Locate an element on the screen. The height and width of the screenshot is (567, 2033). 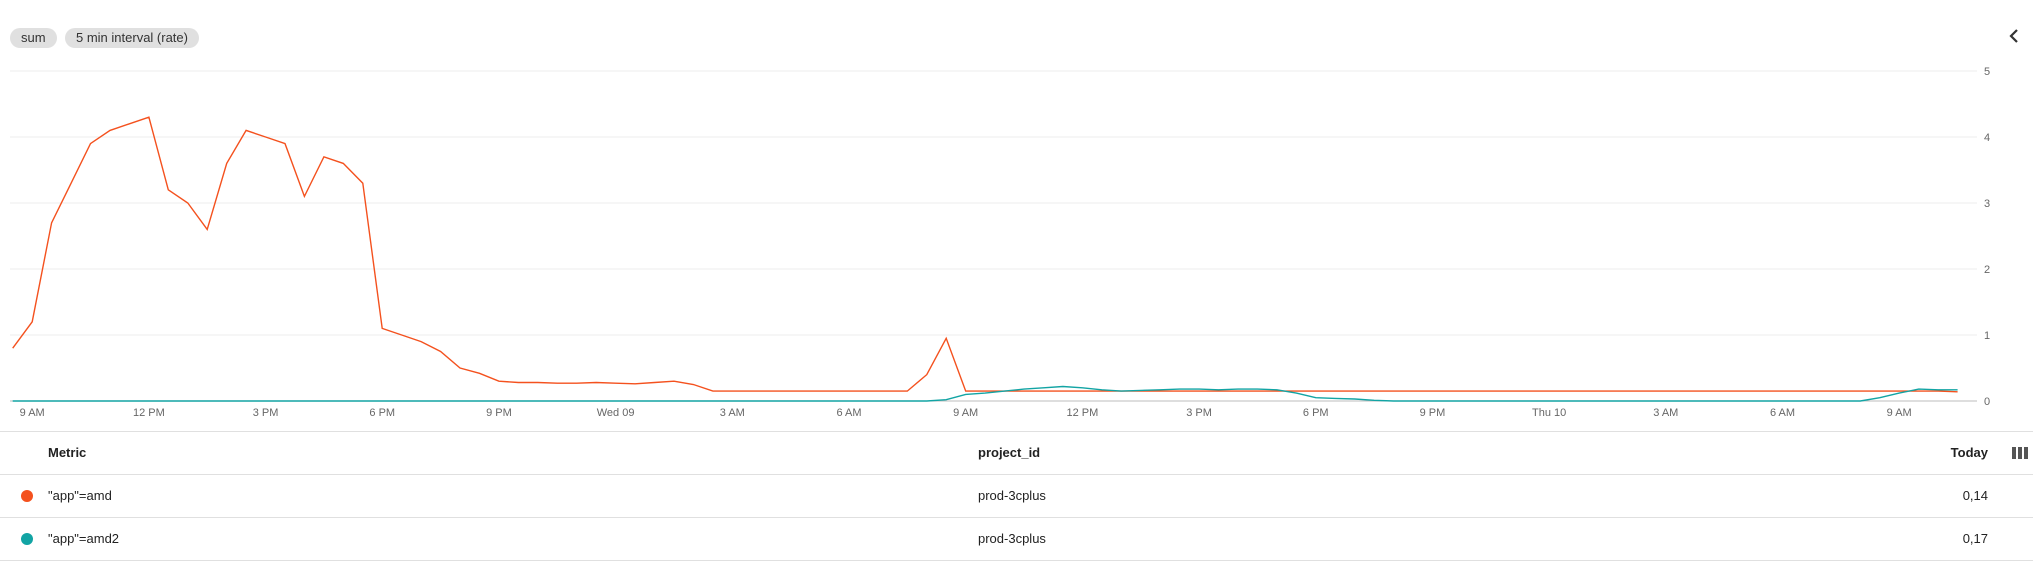
x-tick-label: Wed 09 is located at coordinates (616, 413).